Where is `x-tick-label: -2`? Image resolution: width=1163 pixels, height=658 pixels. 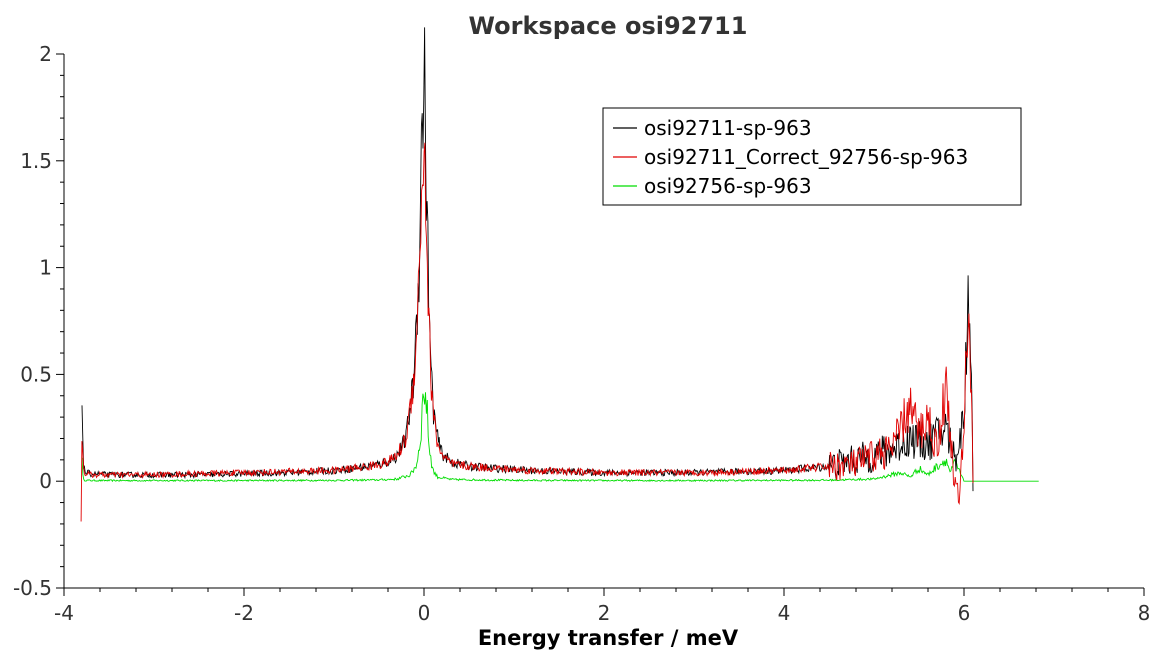
x-tick-label: -2 is located at coordinates (244, 613).